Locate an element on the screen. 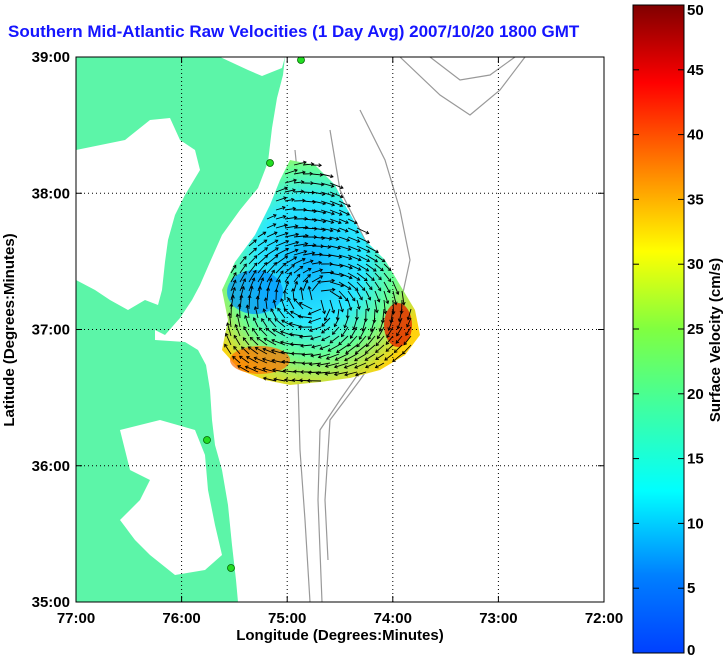 Image resolution: width=724 pixels, height=659 pixels. colorbar-tick-label: 40 is located at coordinates (695, 135).